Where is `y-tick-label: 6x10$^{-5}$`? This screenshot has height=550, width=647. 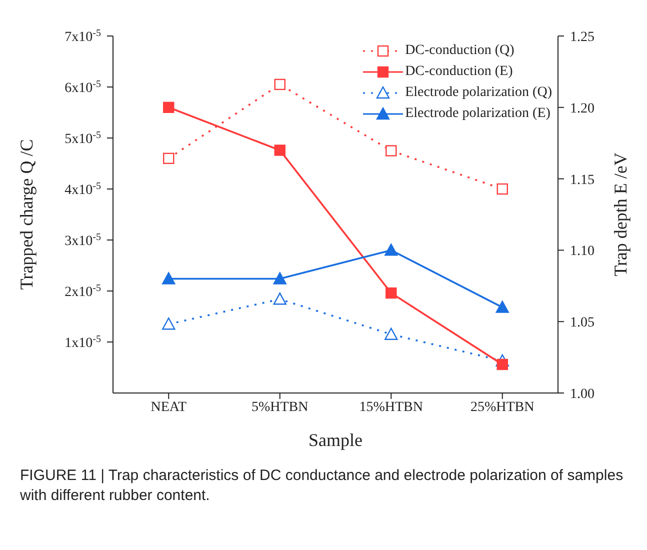 y-tick-label: 6x10$^{-5}$ is located at coordinates (82, 87).